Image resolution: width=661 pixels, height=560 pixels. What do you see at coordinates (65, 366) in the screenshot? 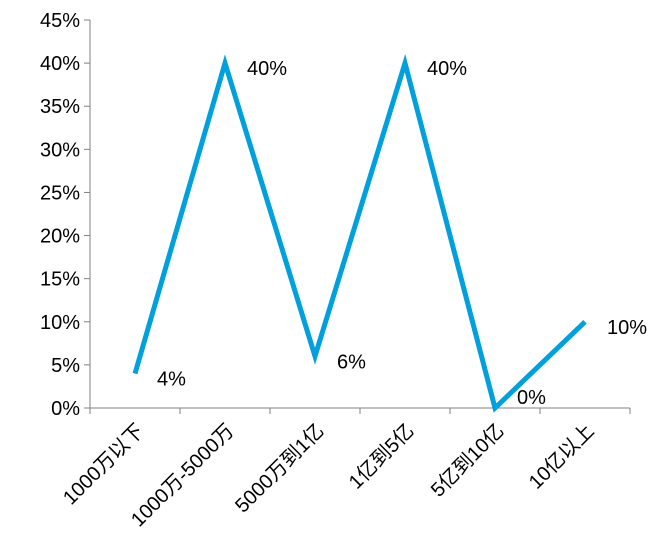
I see `y-tick-label: 5%` at bounding box center [65, 366].